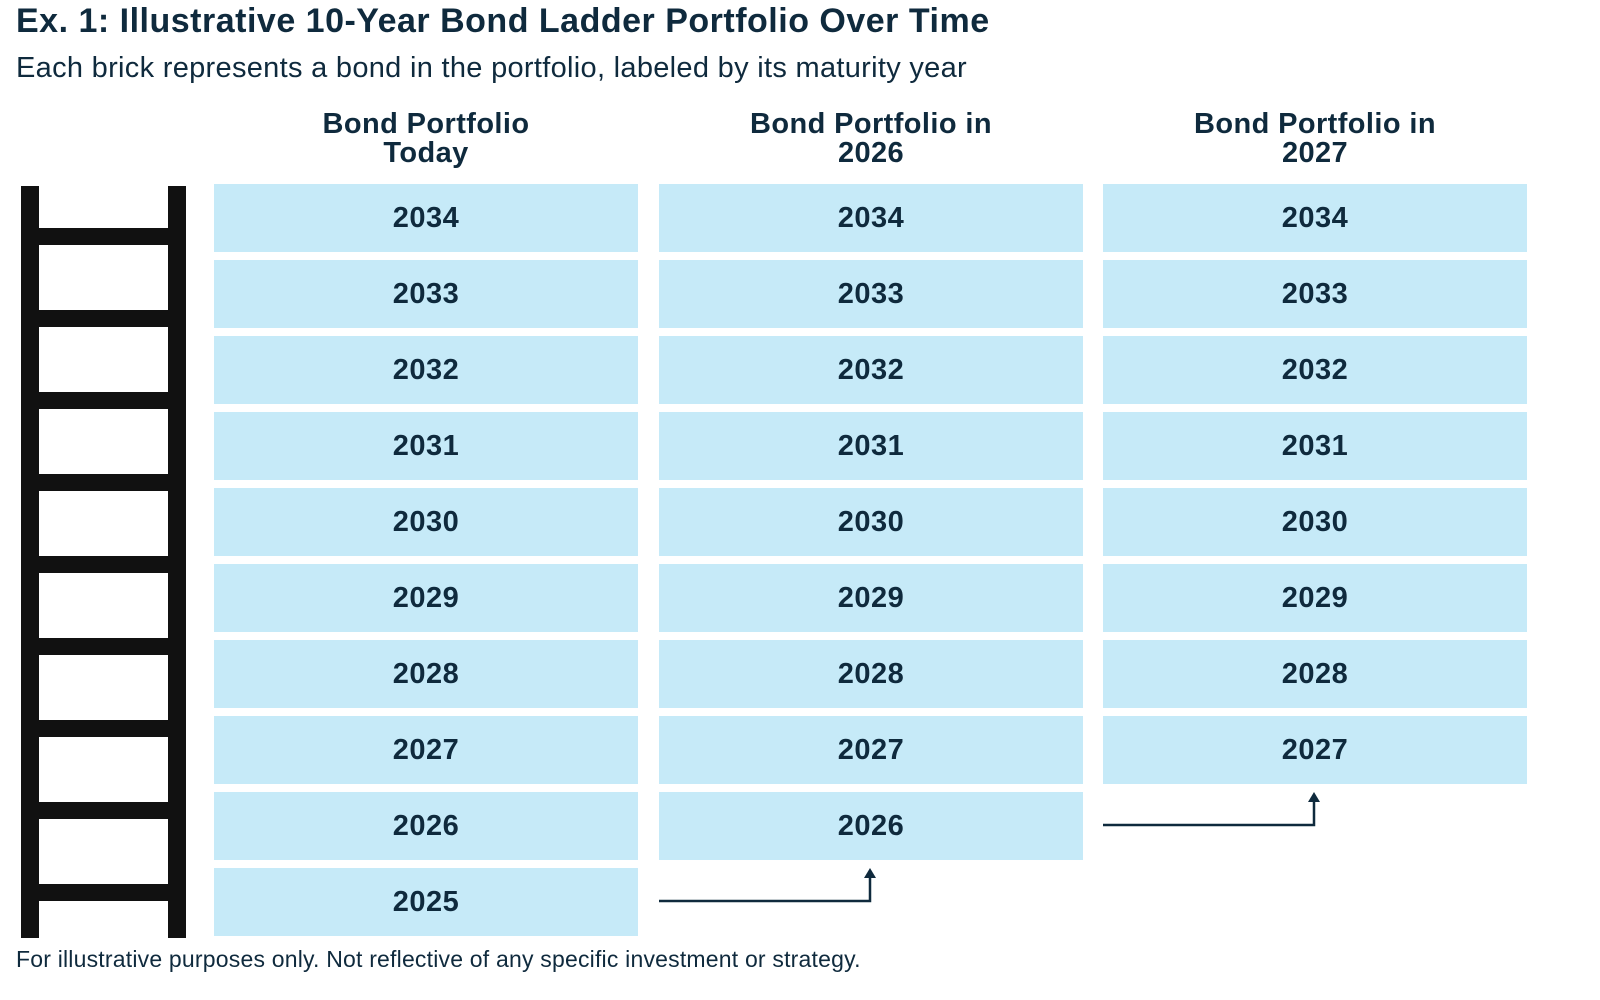  What do you see at coordinates (426, 153) in the screenshot?
I see `column-header-line2: Today` at bounding box center [426, 153].